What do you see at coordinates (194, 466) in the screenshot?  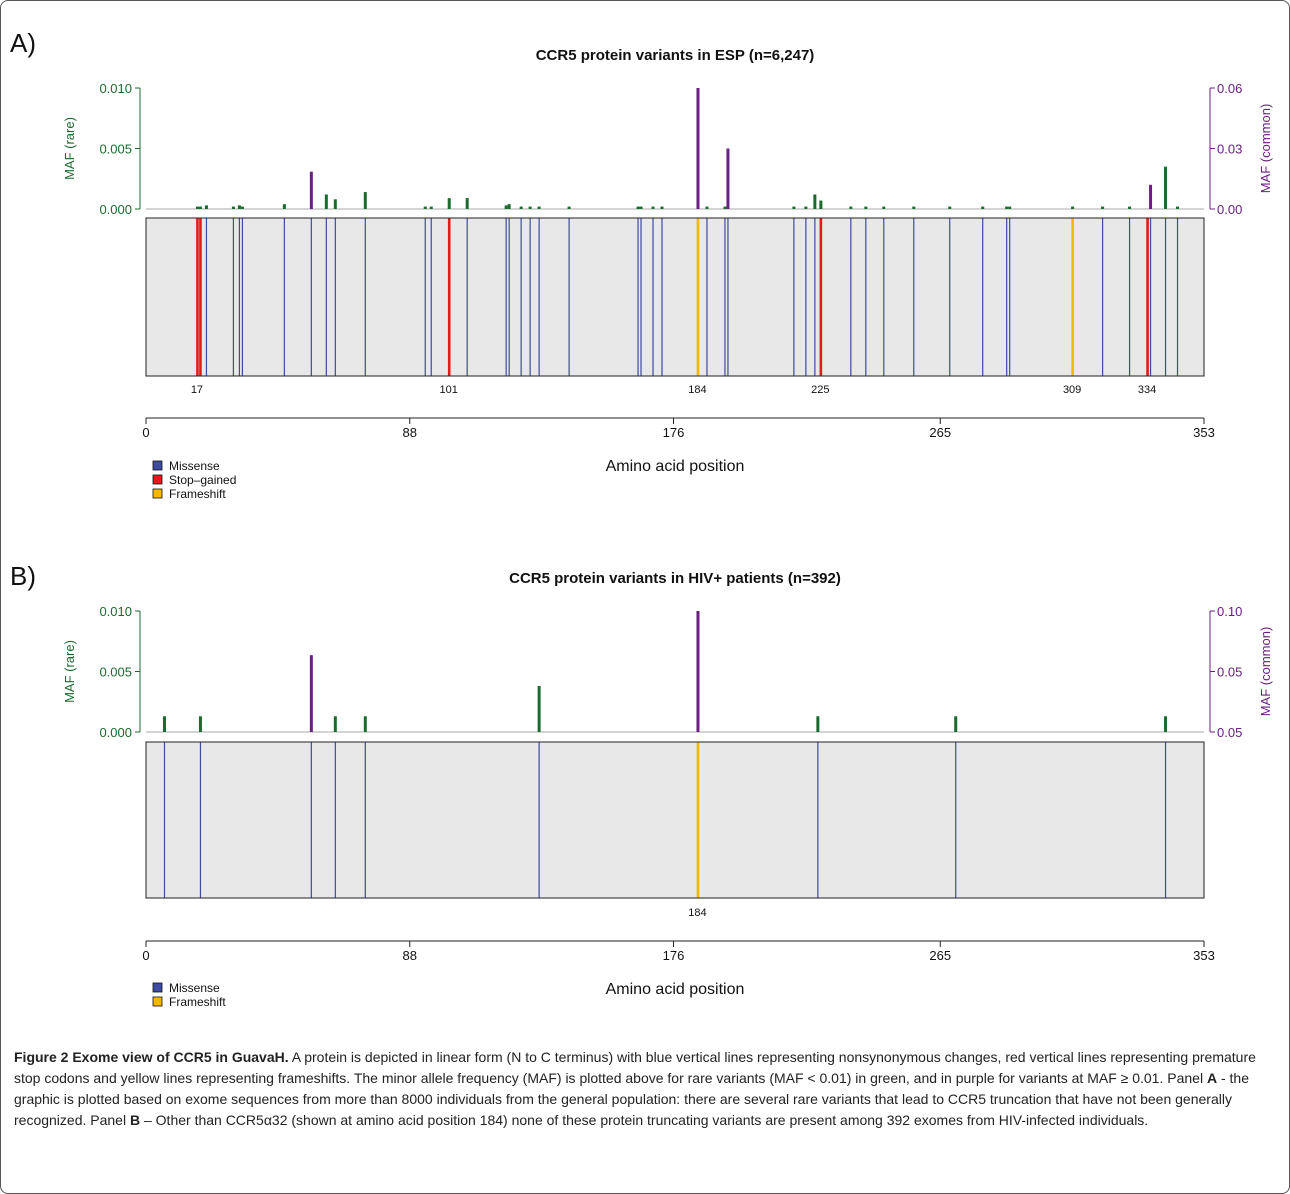 I see `panel-a-legend-label: Missense` at bounding box center [194, 466].